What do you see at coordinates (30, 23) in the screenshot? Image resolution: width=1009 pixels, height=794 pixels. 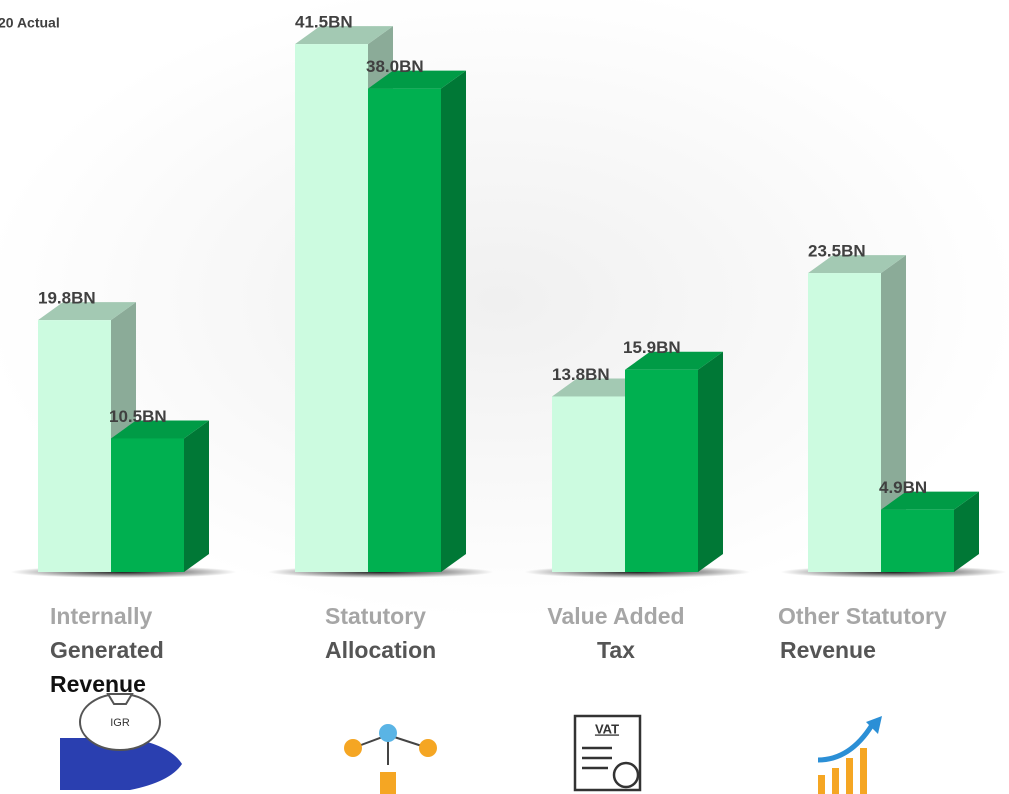 I see `legend-text: 20 Actual` at bounding box center [30, 23].